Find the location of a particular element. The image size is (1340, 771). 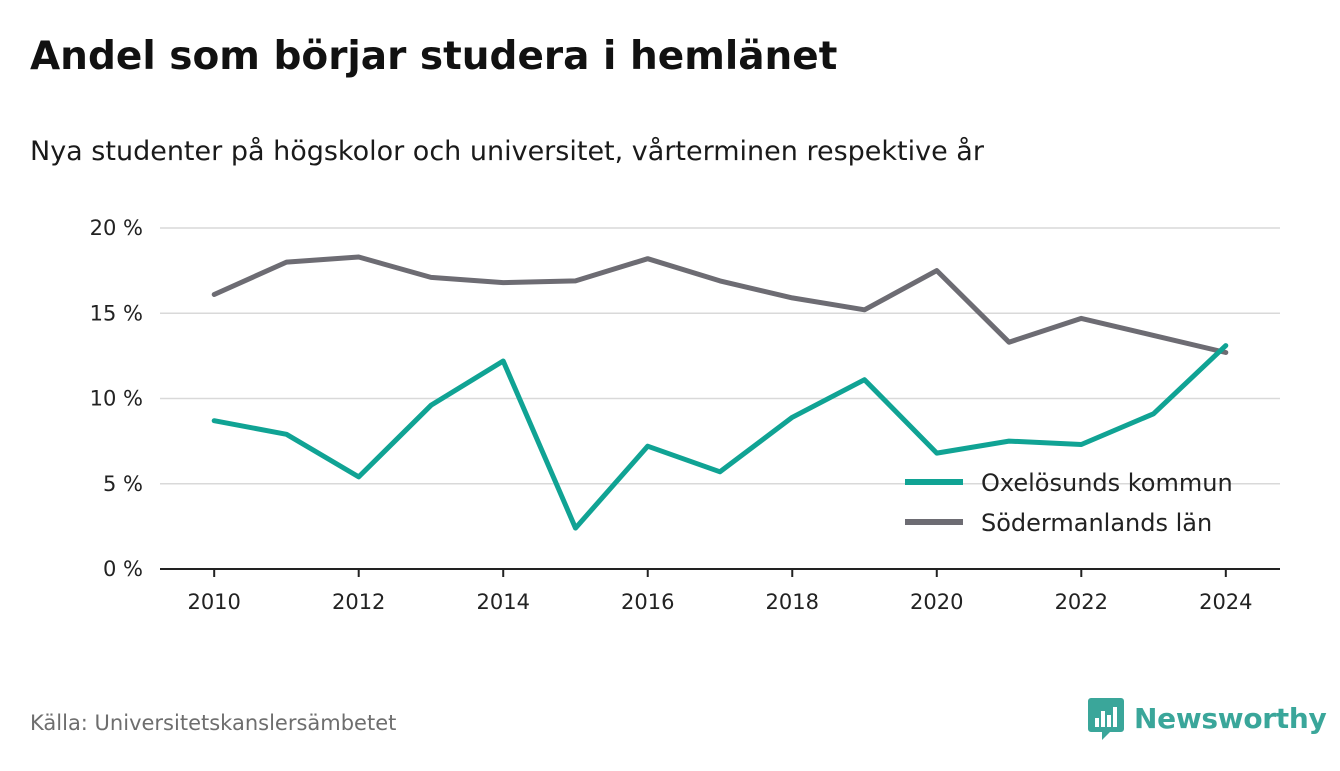

y-axis: 0 % 5 % 10 % 15 % 20 % is located at coordinates (116, 398).